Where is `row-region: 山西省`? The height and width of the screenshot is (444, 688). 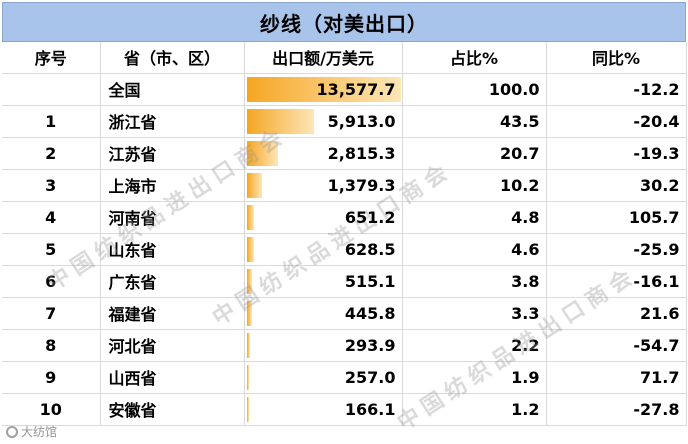
row-region: 山西省 is located at coordinates (172, 377).